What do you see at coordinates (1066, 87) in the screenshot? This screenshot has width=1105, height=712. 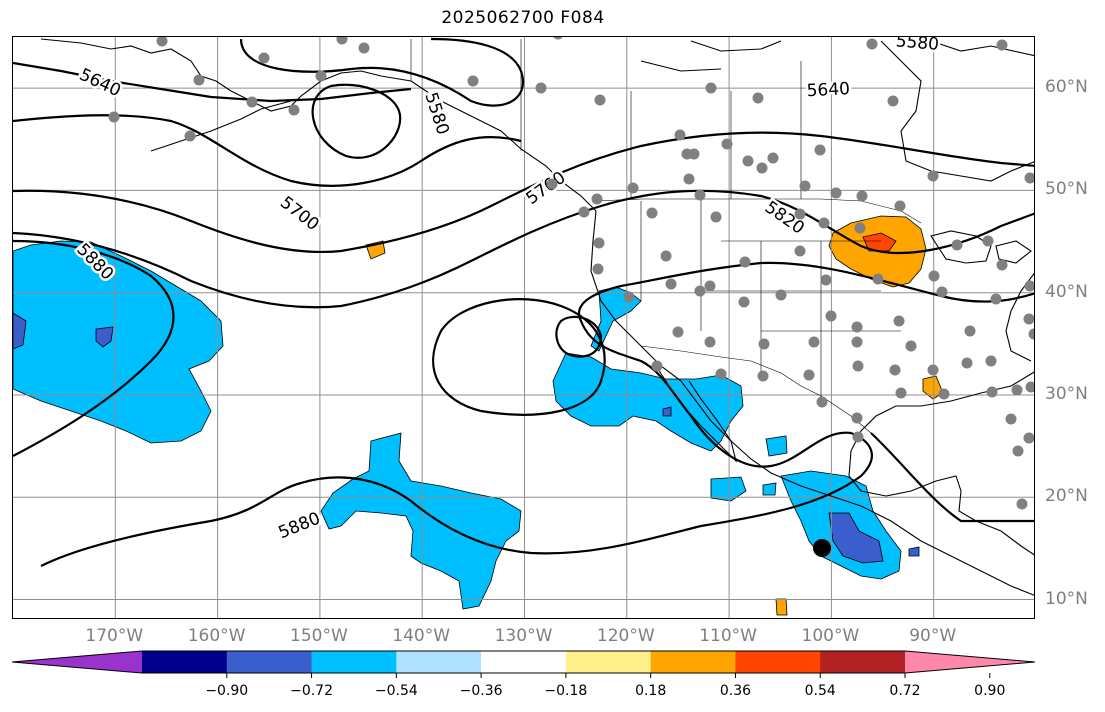 I see `latitude-label: 60°N` at bounding box center [1066, 87].